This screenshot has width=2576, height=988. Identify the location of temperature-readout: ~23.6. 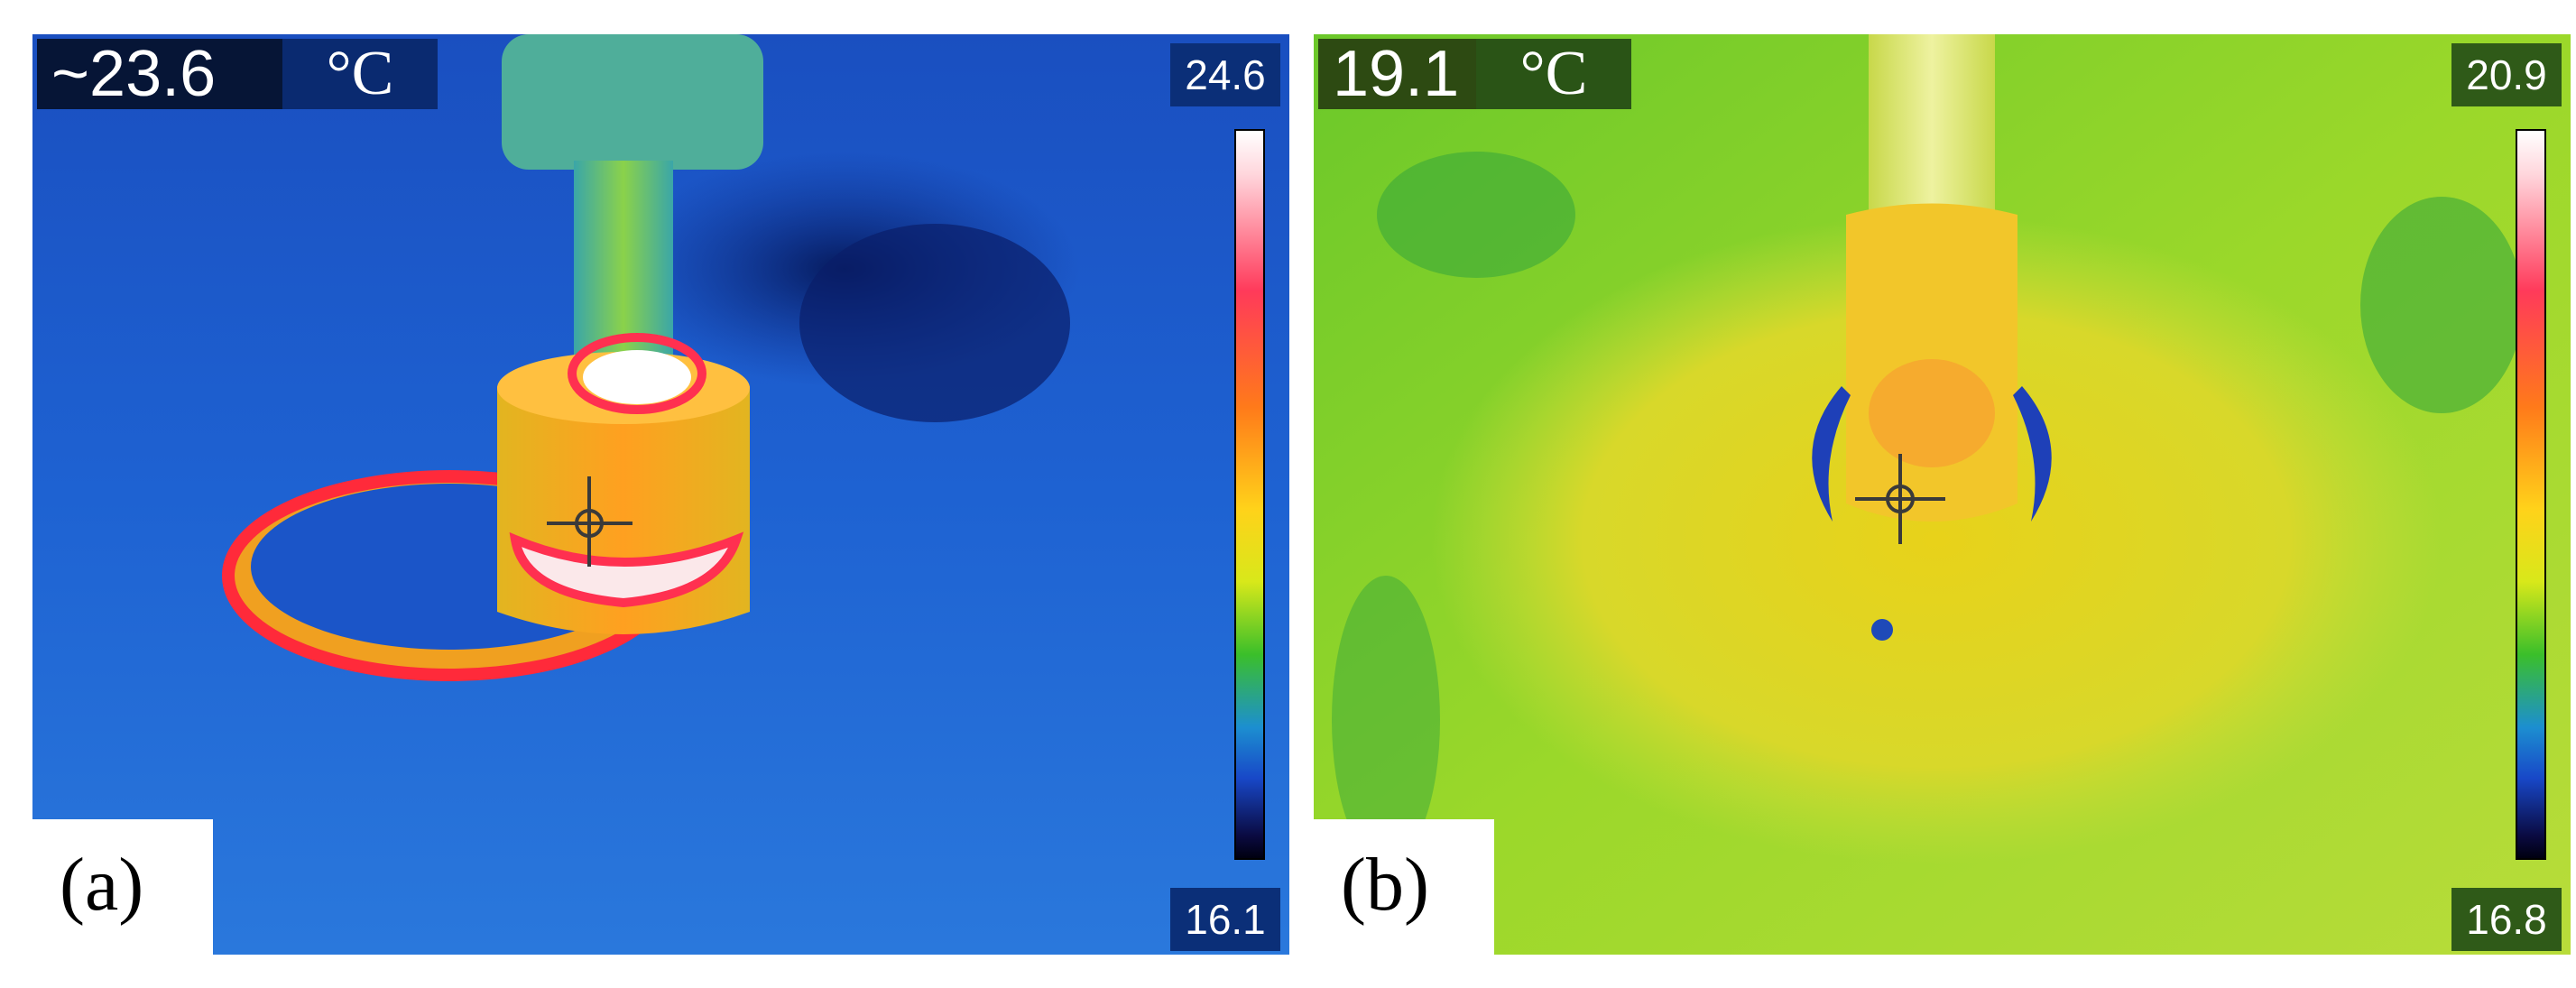
(169, 74).